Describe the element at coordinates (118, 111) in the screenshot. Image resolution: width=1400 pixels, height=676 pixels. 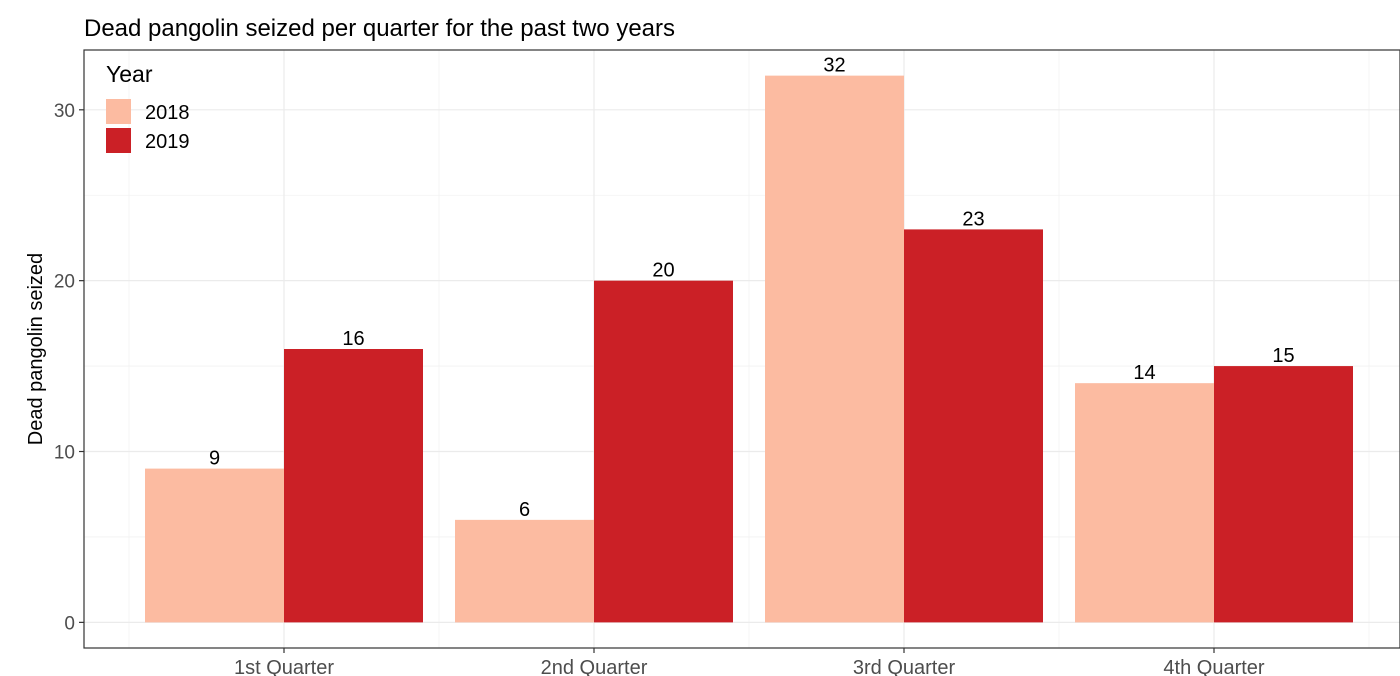
I see `legend-key-2018` at that location.